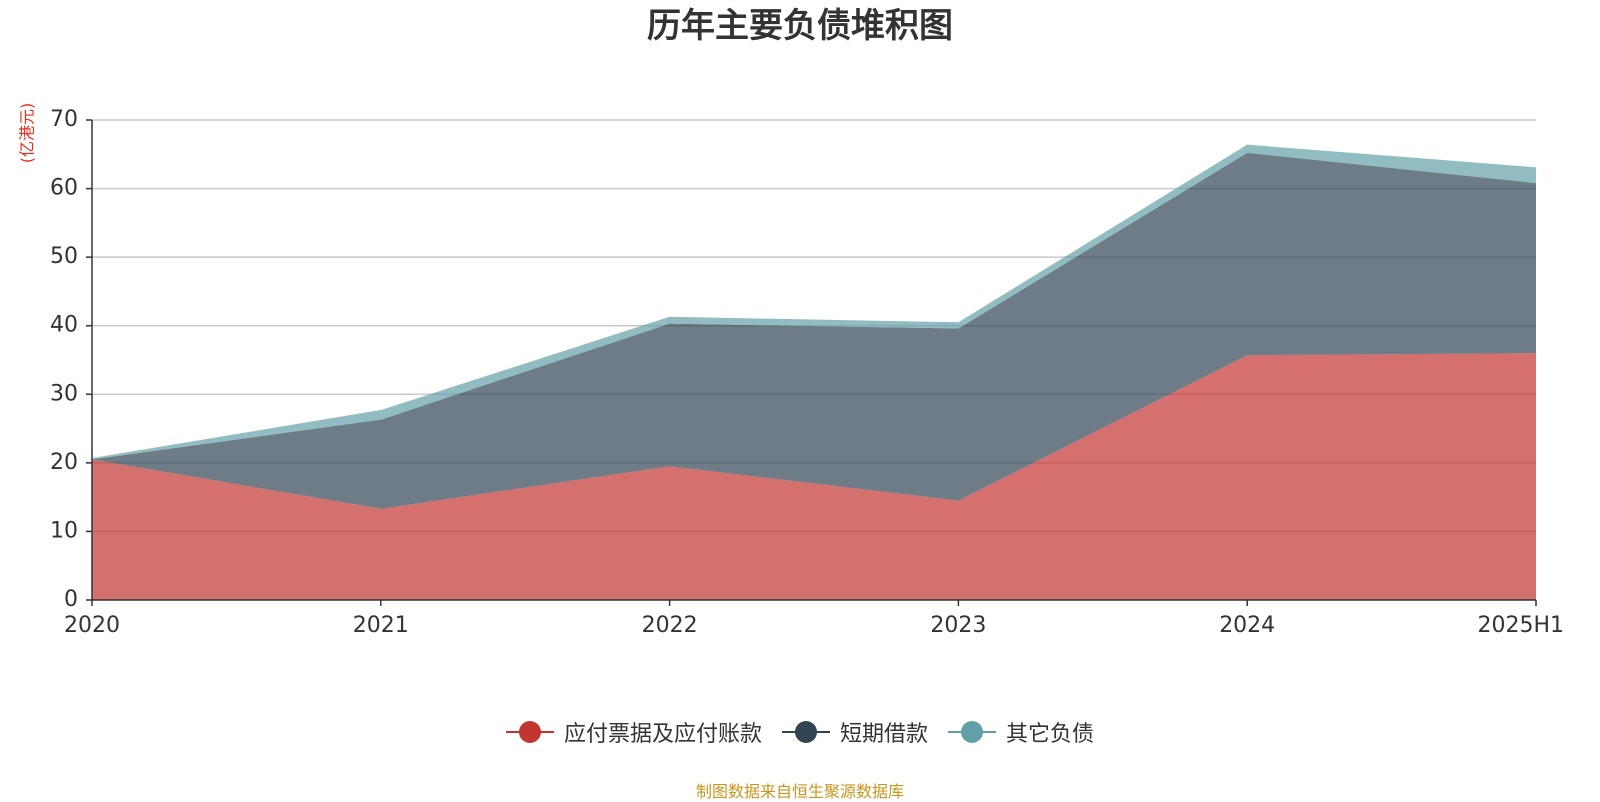 The width and height of the screenshot is (1600, 802). I want to click on legend-item-short-term-loans: 短期借款, so click(854, 732).